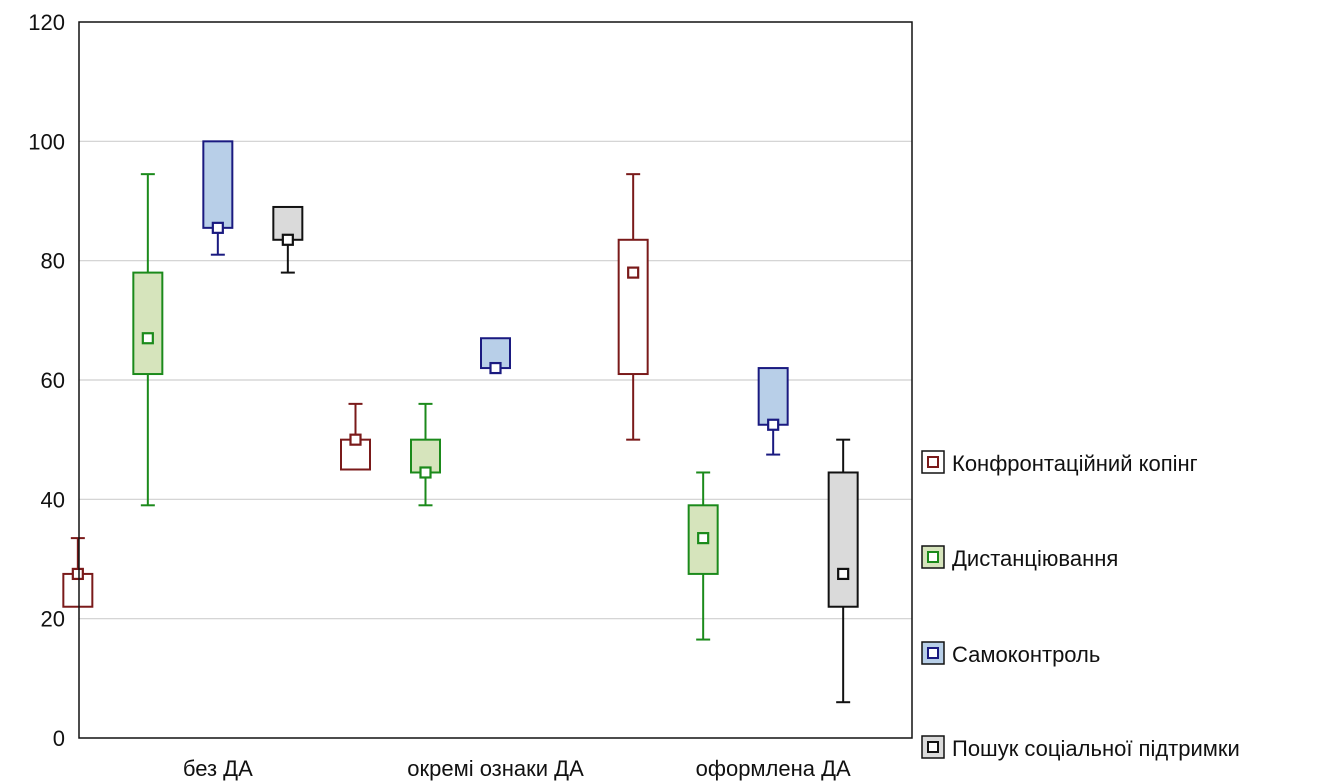 The height and width of the screenshot is (783, 1328). What do you see at coordinates (1035, 558) in the screenshot?
I see `legend-label: Дистанціювання` at bounding box center [1035, 558].